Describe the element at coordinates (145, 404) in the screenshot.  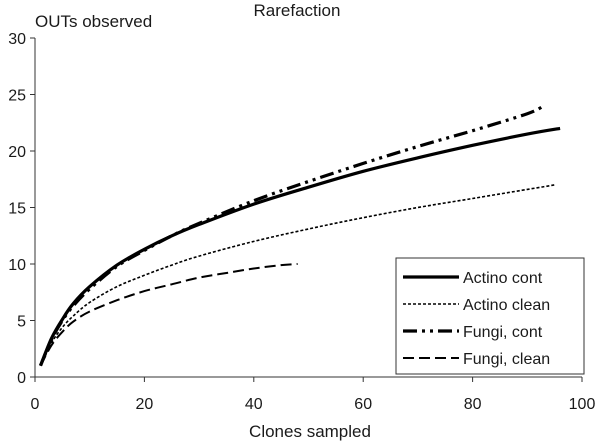
I see `x-tick-label: 20` at that location.